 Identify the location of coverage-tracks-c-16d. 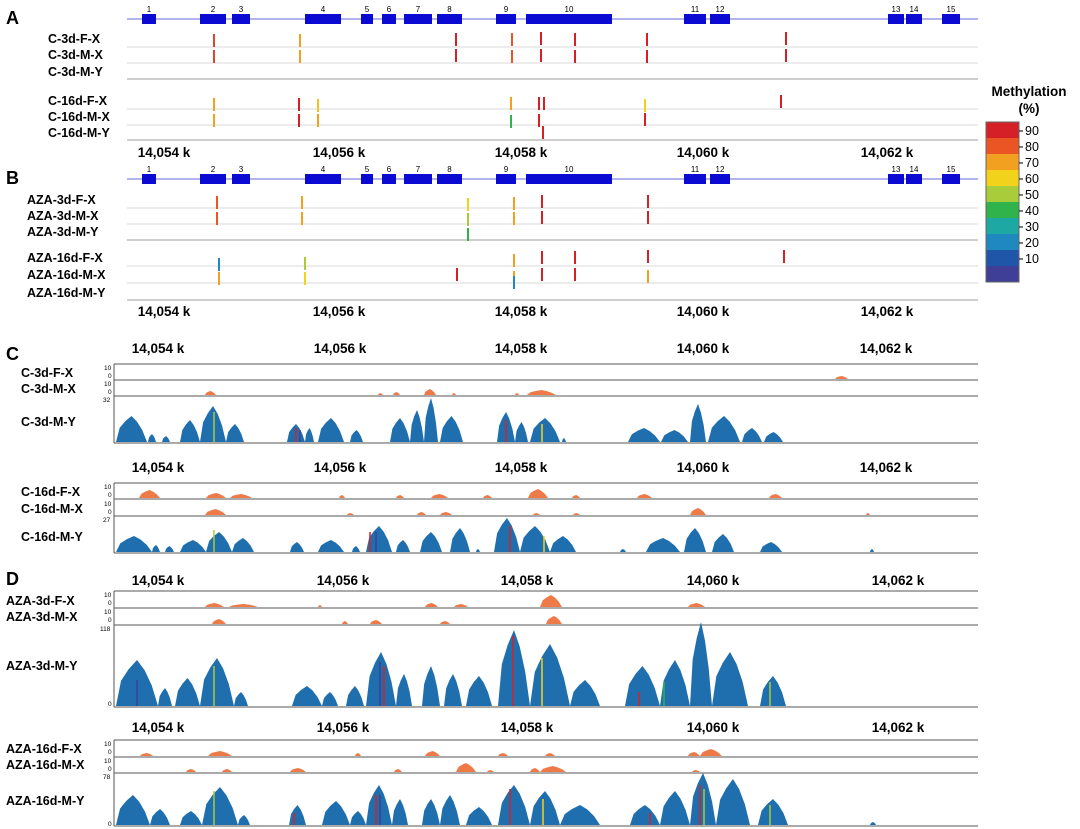
(495, 520).